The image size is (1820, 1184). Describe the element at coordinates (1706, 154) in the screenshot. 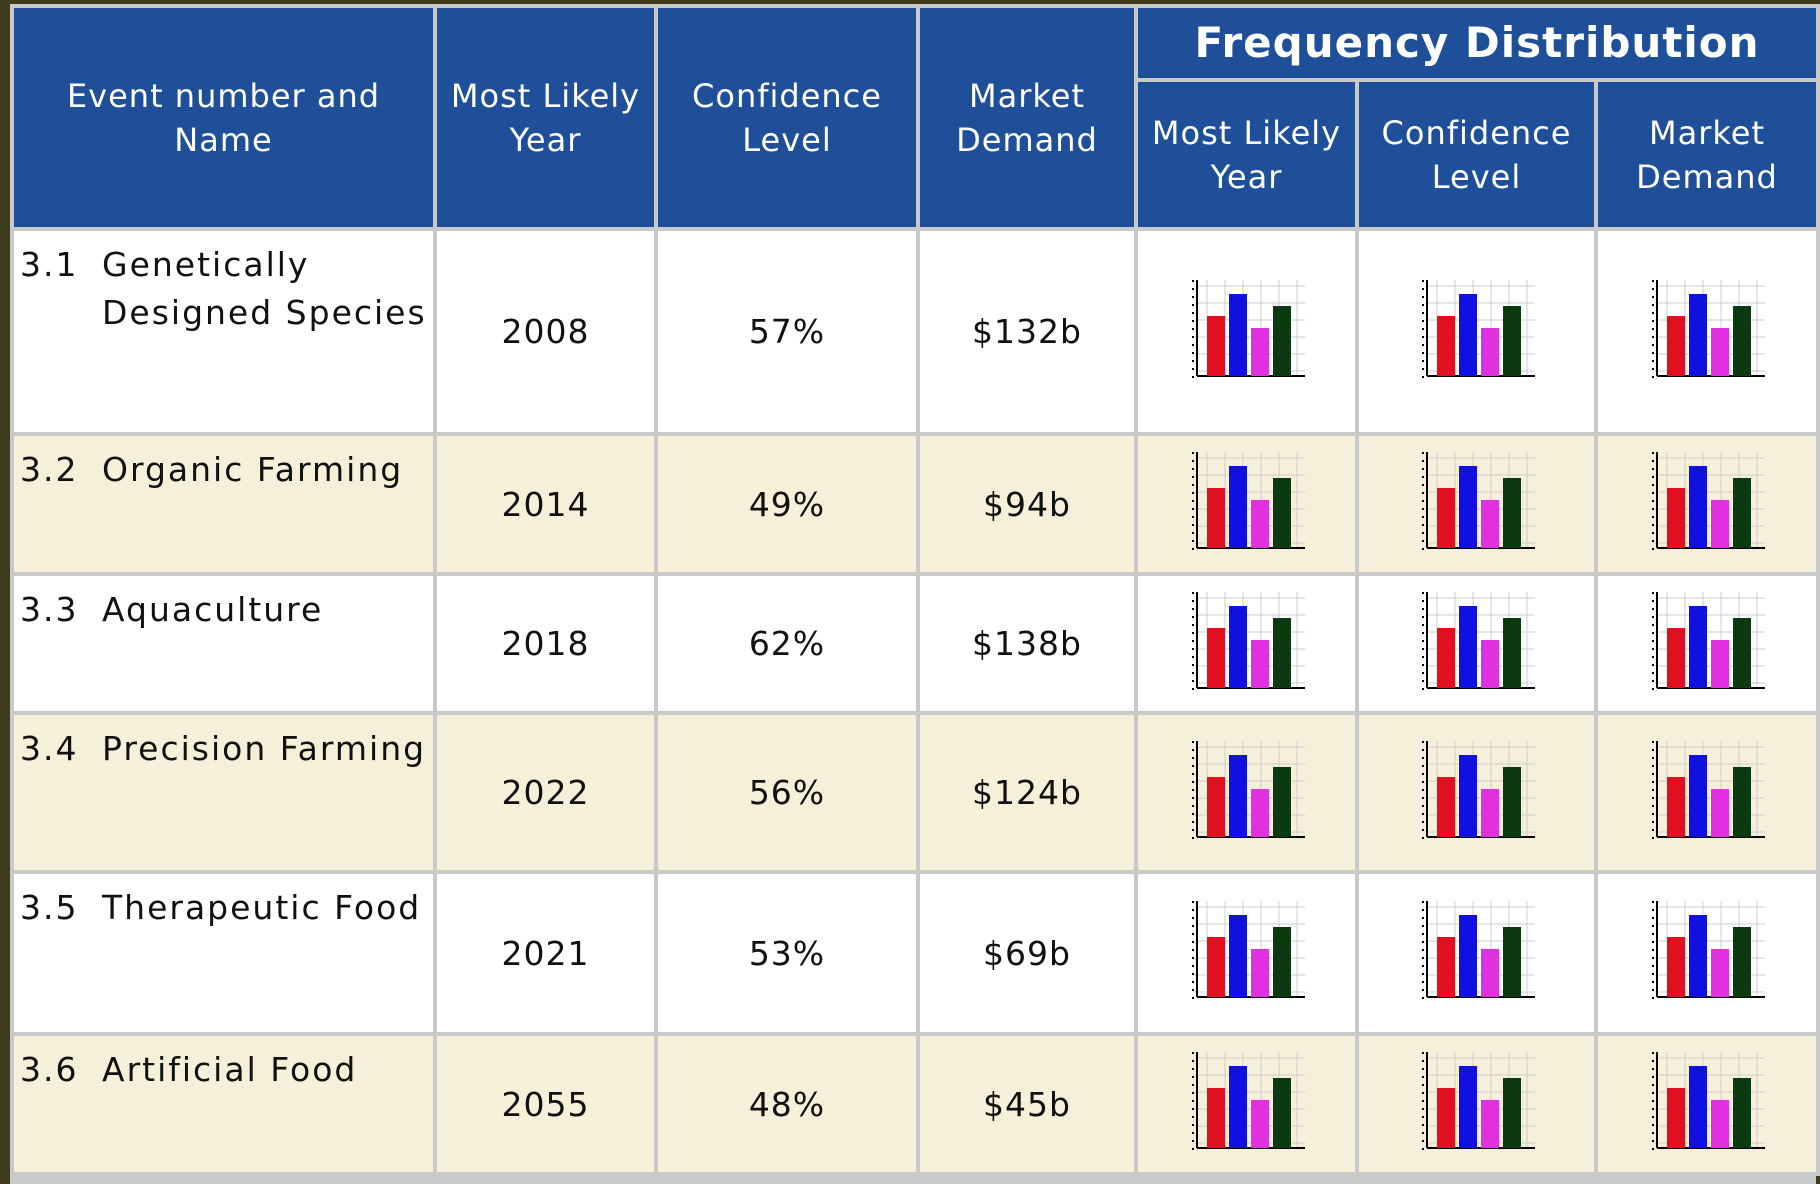

I see `sub-header-cell: Market Demand` at that location.